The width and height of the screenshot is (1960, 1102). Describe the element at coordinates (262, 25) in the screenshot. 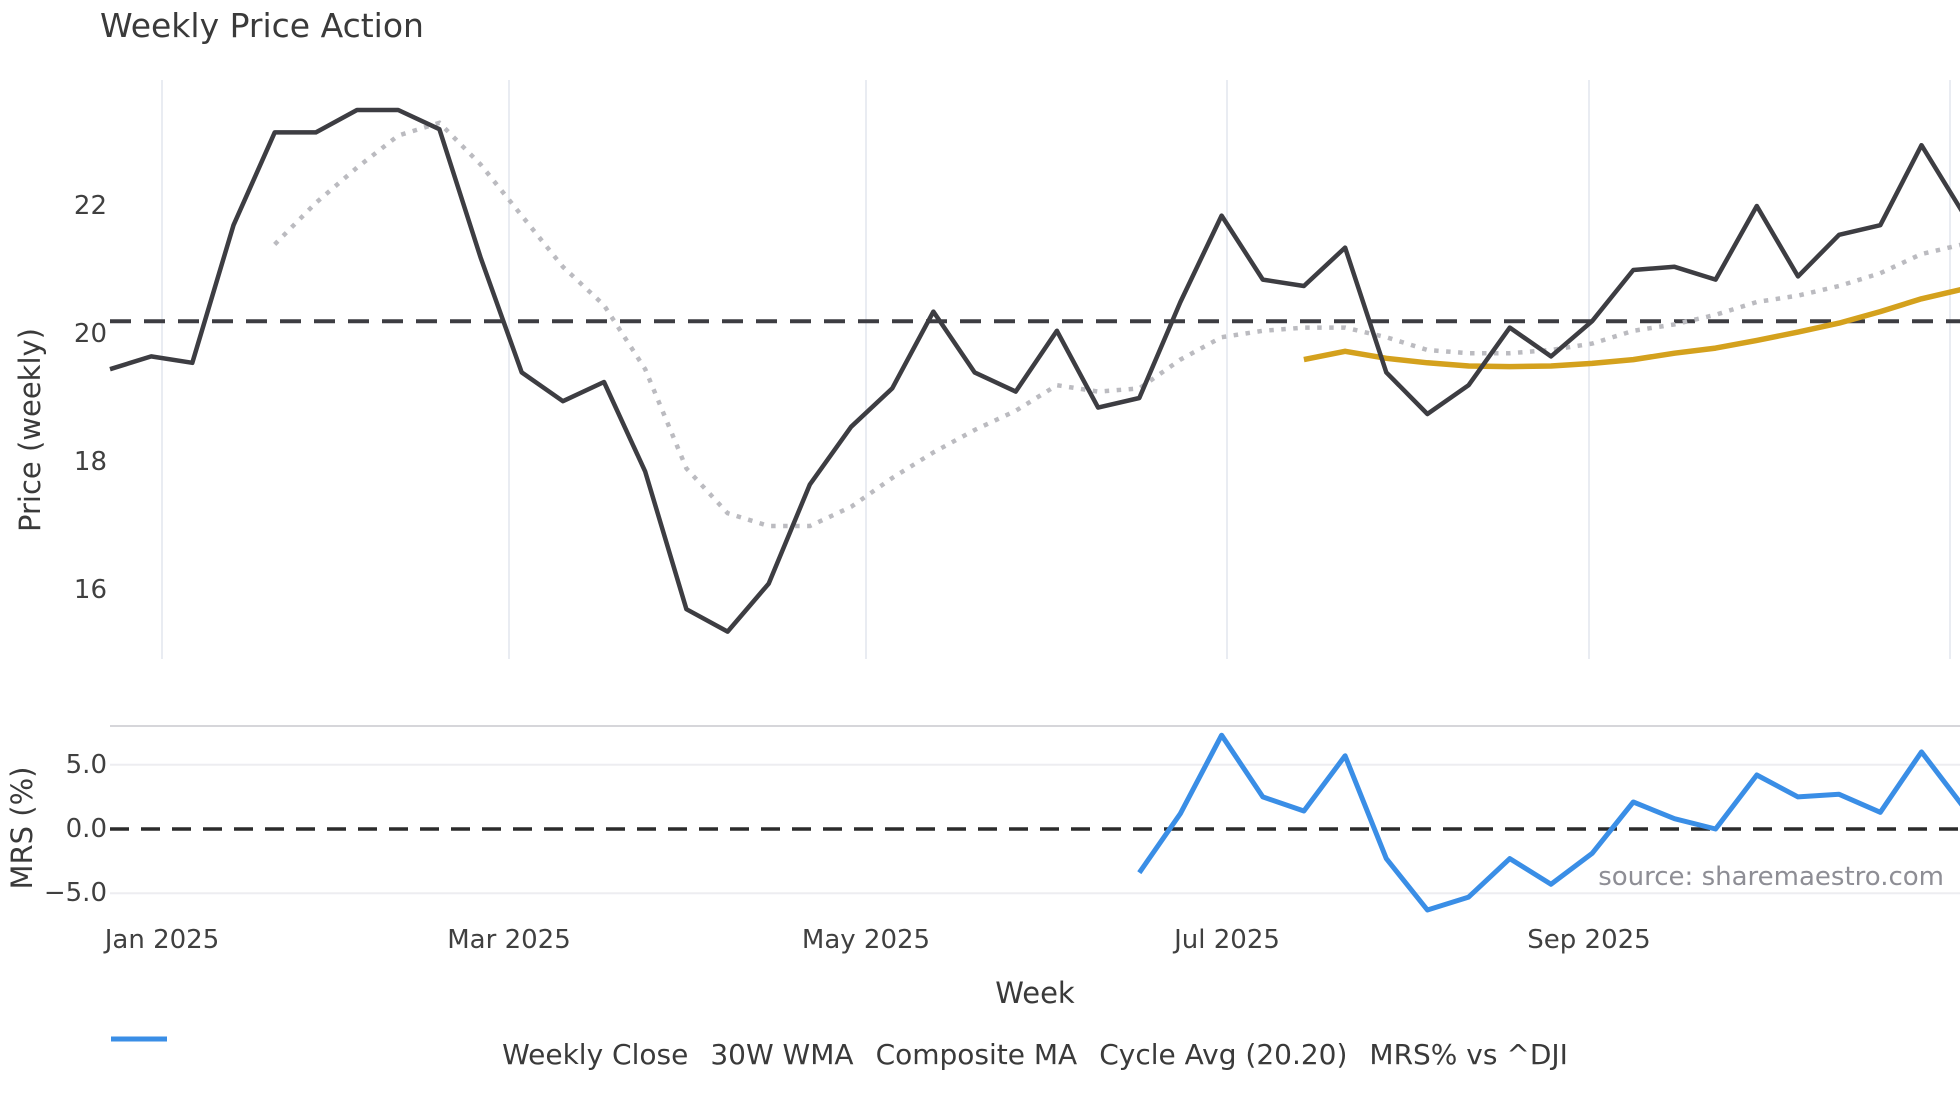

I see `chart-title: Weekly Price Action` at that location.